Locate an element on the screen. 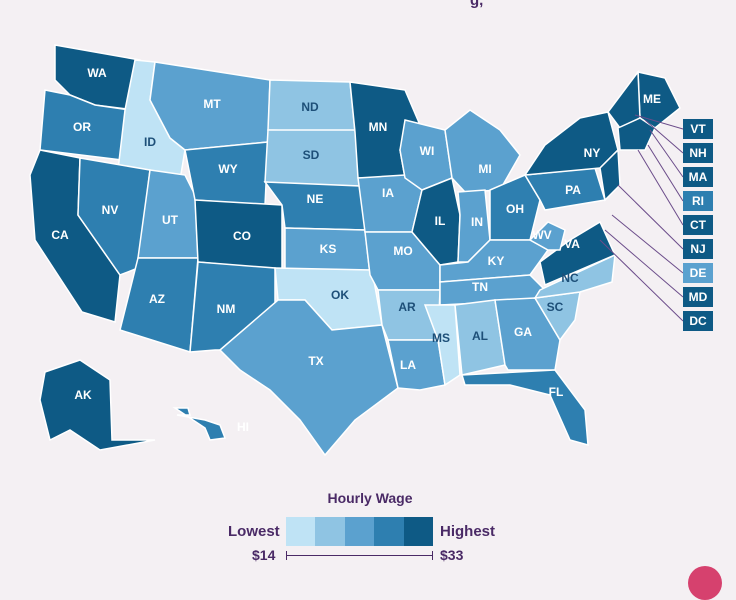 This screenshot has height=600, width=736. callout-label-vt: VT is located at coordinates (698, 129).